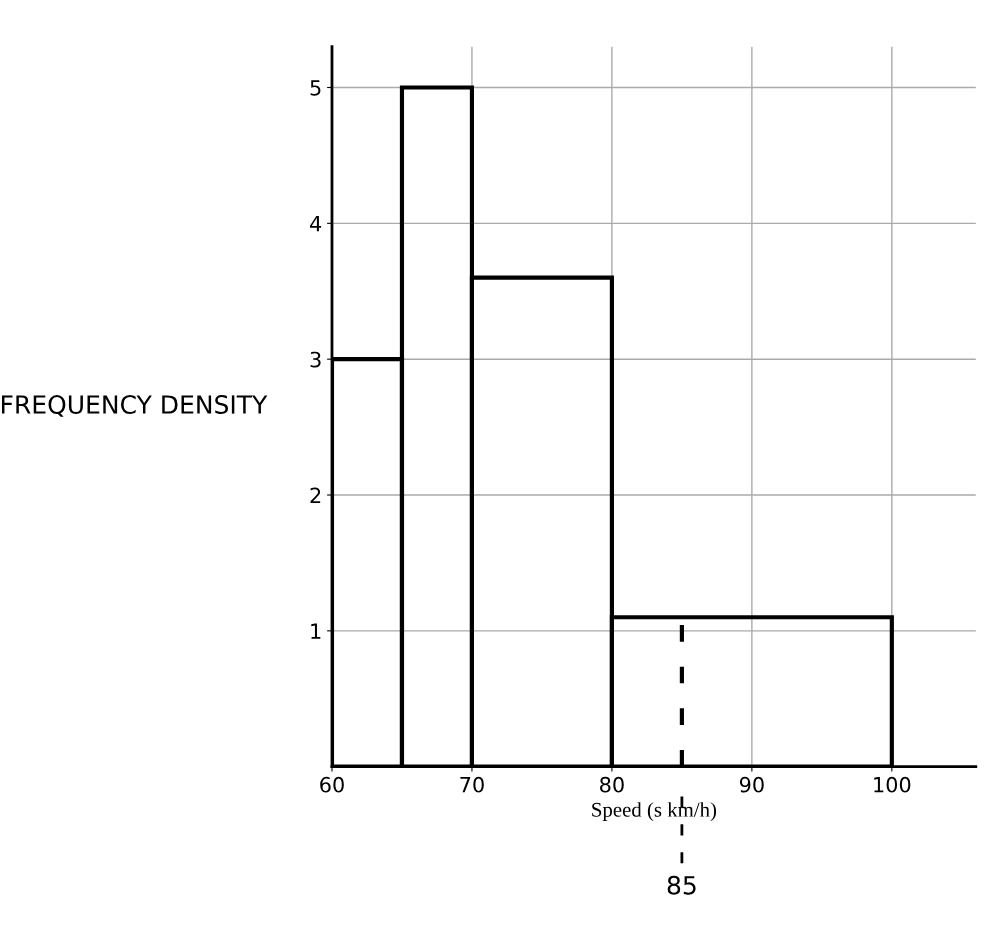 The height and width of the screenshot is (935, 1006). I want to click on y-tick-label: 2, so click(315, 495).